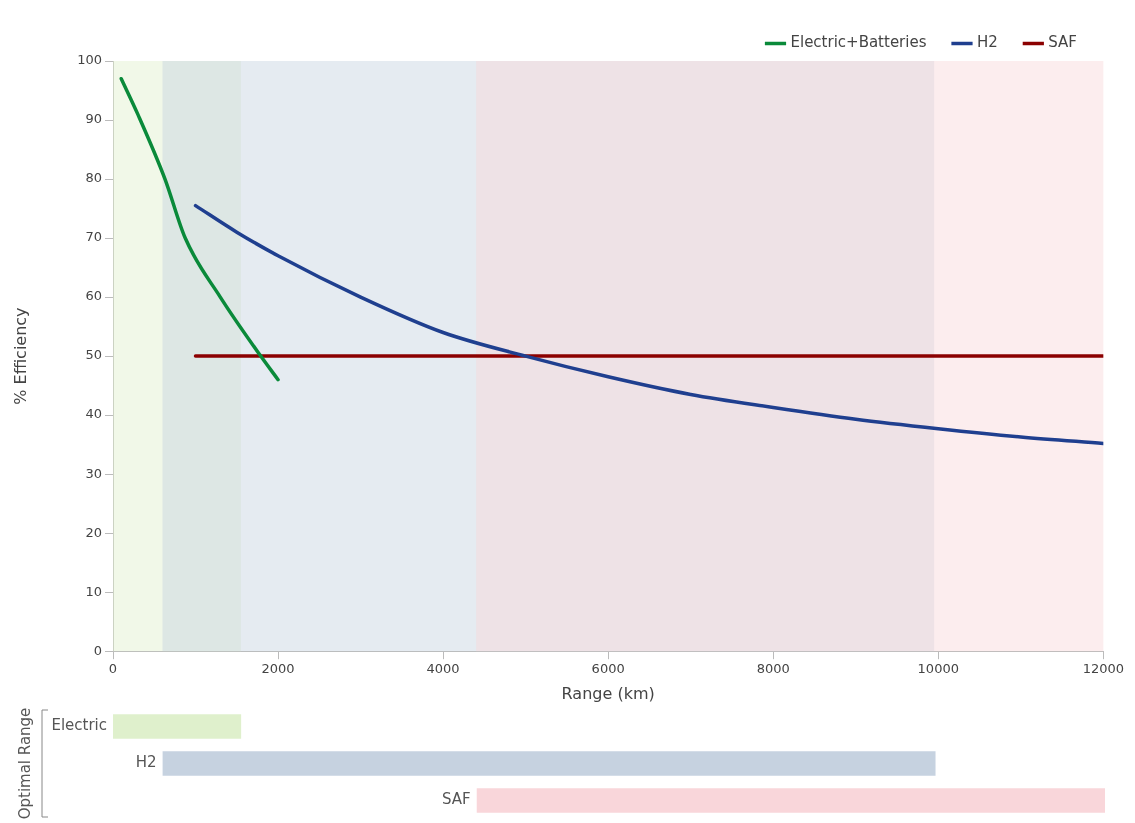  Describe the element at coordinates (987, 42) in the screenshot. I see `legend-label: H2` at that location.